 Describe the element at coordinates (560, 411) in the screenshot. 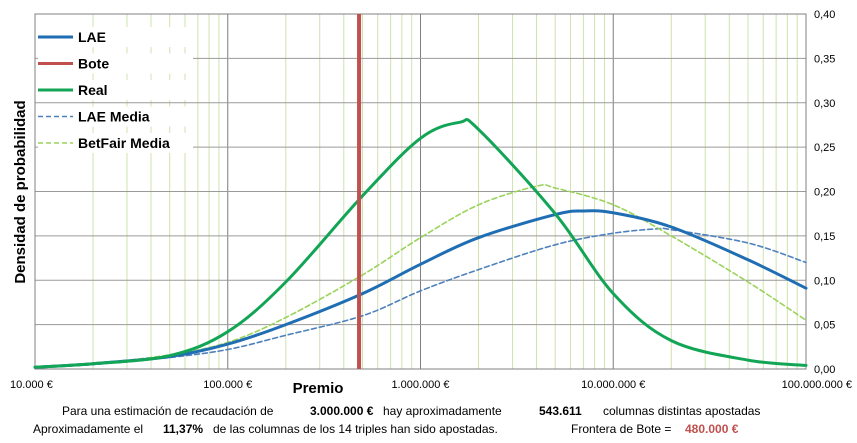

I see `footer-line1-columns: 543.611` at that location.